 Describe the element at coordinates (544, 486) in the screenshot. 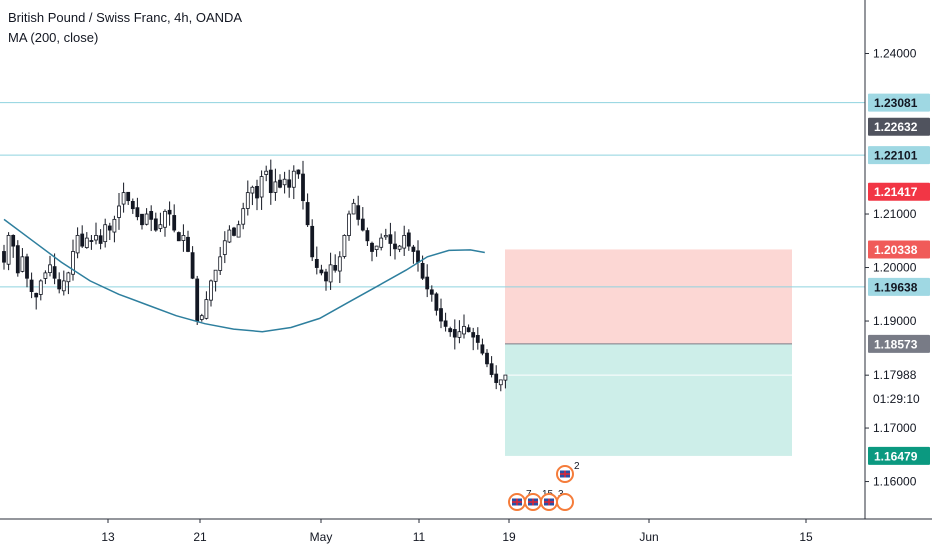

I see `economic-events: 27153` at that location.